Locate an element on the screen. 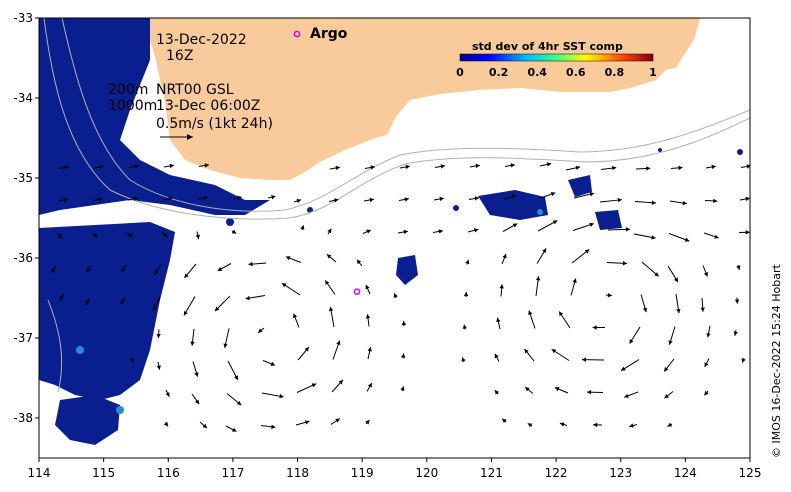 The height and width of the screenshot is (492, 791). lon-tick-label: 123 is located at coordinates (620, 473).